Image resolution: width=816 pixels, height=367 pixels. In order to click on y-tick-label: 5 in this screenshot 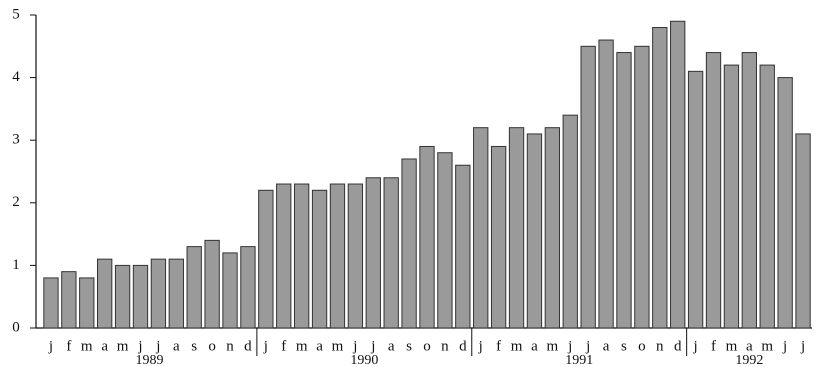, I will do `click(16, 14)`.